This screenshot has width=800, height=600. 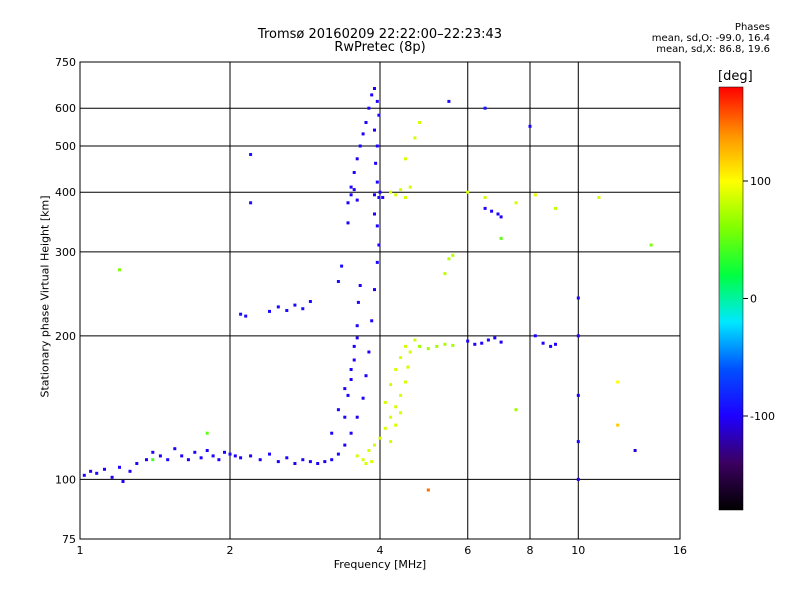 I want to click on y-tick-label: 100, so click(x=65, y=479).